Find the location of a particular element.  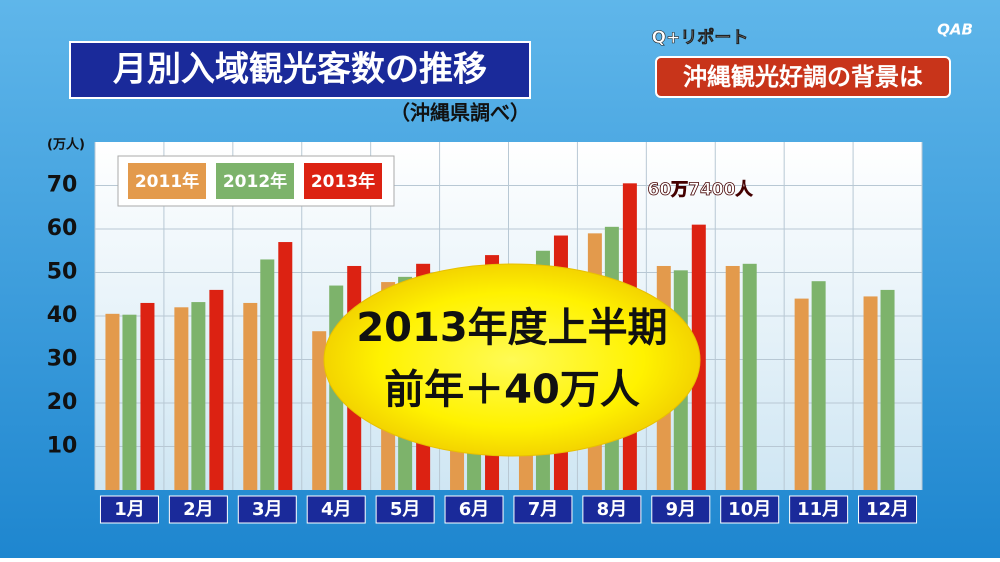

x-tick-label: 11月 is located at coordinates (818, 509).